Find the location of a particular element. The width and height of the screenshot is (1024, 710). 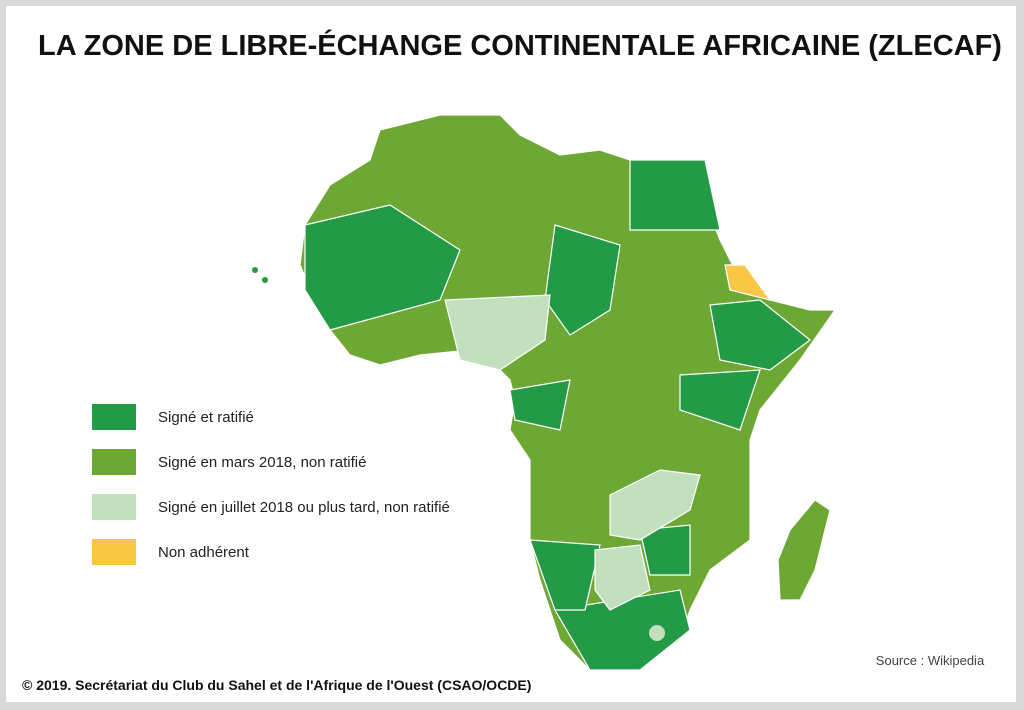

source: Source : Wikipedia is located at coordinates (930, 660).